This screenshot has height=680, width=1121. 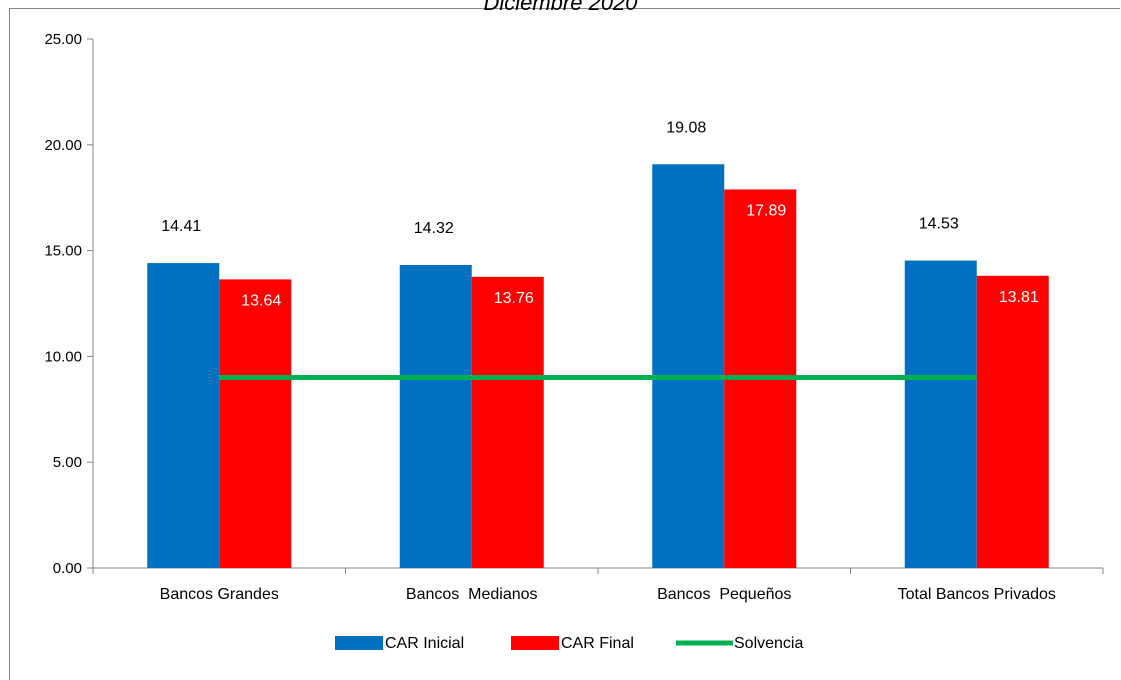 I want to click on data-label: 14.53, so click(x=939, y=224).